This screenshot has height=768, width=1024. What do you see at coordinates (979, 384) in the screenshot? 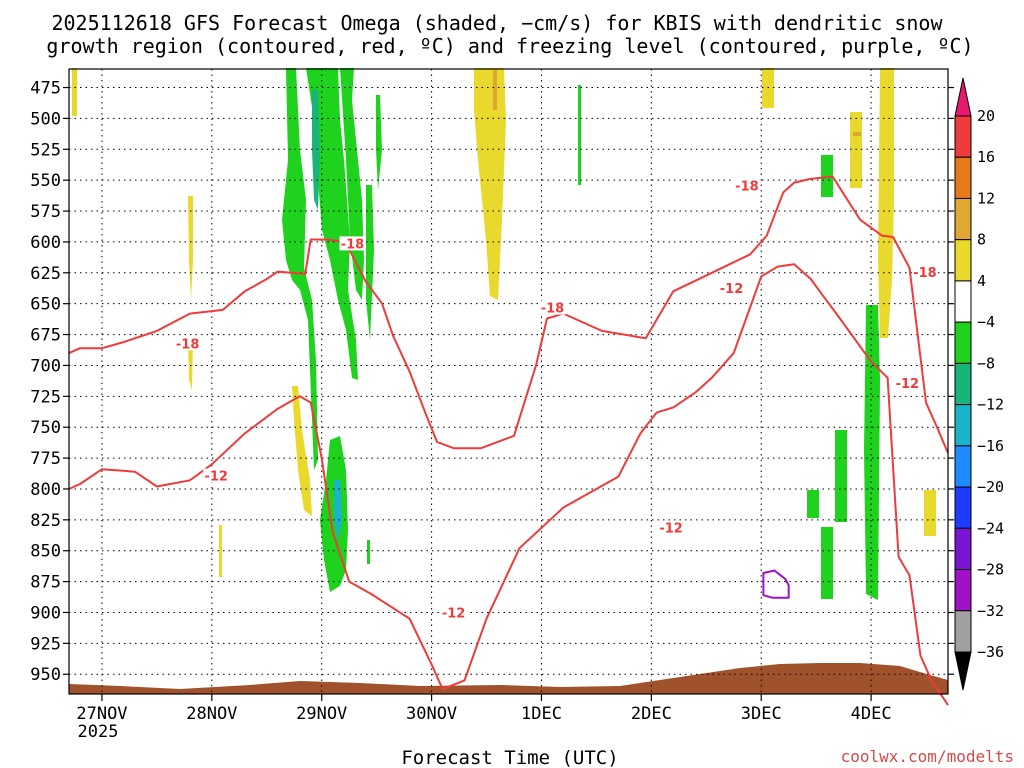
I see `colorbar: 20 16 12 8 4 −4 −8 −12 −16 −20 −24 −28 −32 −36` at bounding box center [979, 384].